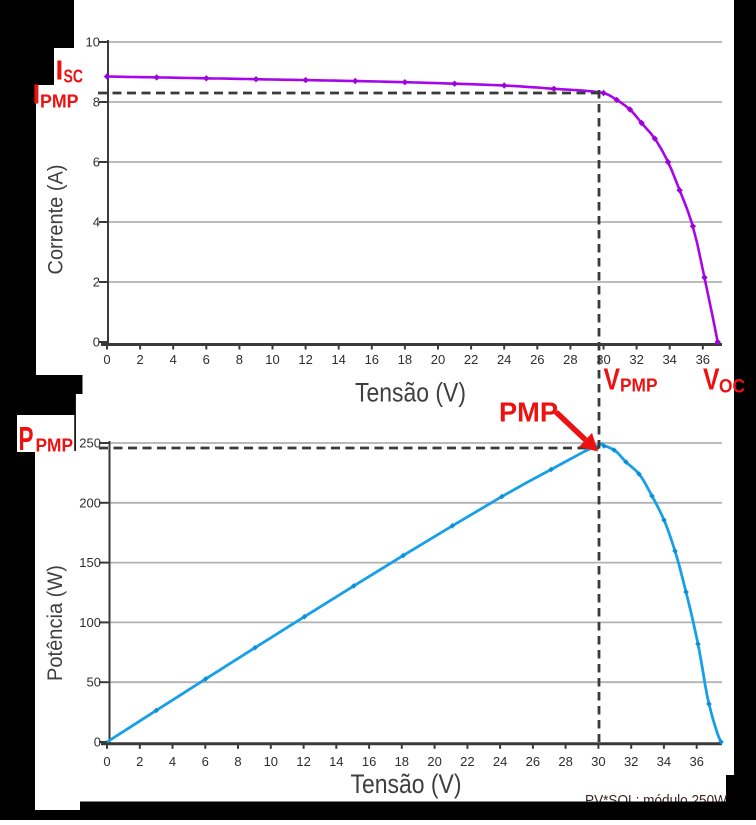  I want to click on svg-text: 30, so click(598, 761).